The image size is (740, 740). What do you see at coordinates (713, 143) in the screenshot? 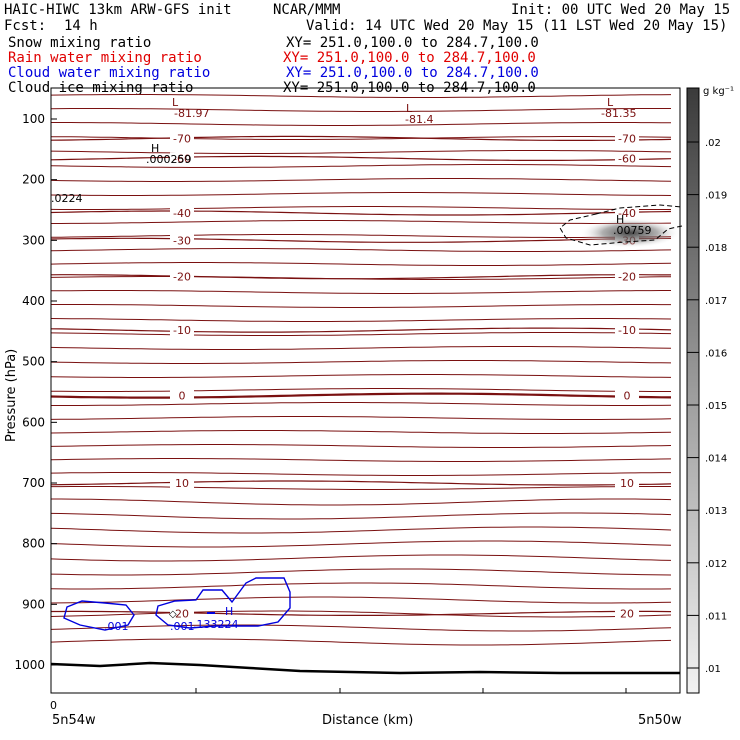
I see `colorbar-tick-label: .02` at bounding box center [713, 143].